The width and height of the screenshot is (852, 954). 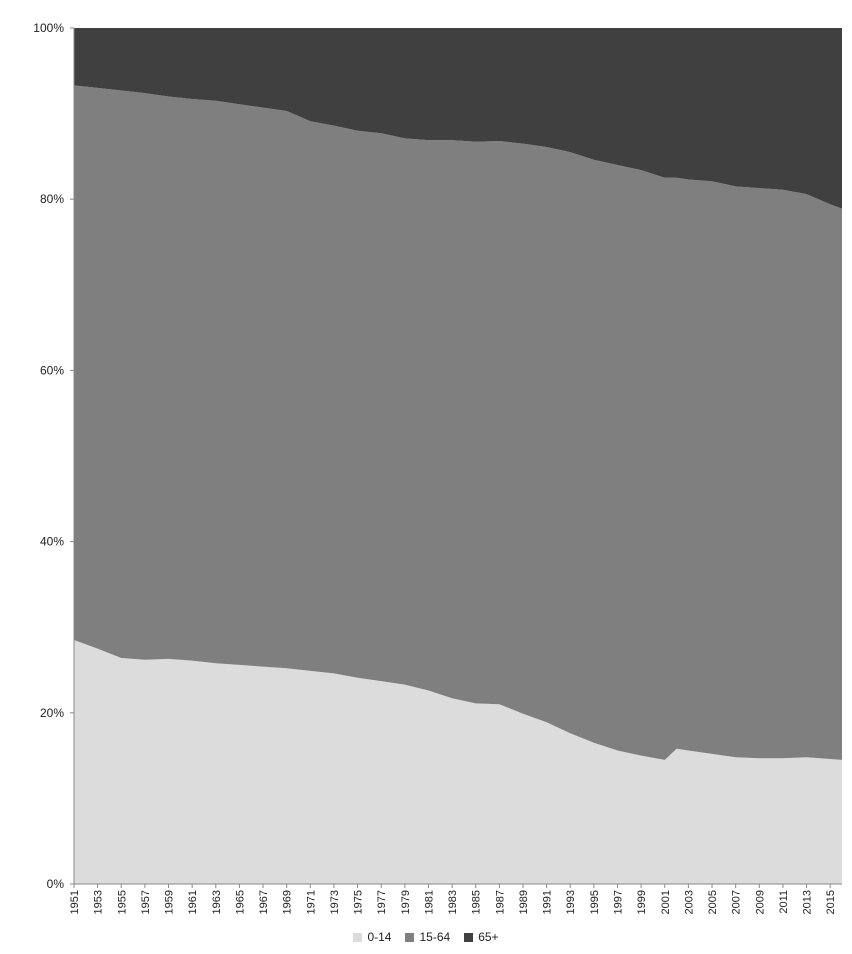 I want to click on x-tick-label: 2001, so click(x=666, y=902).